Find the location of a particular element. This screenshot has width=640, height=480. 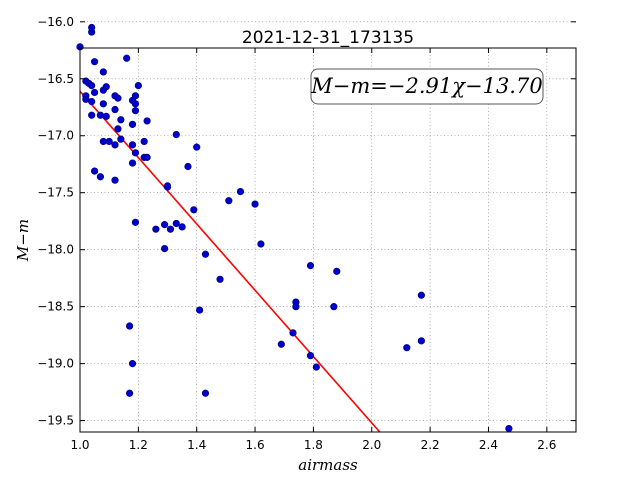

fit-equation: M−m=−2.91χ−13.70 is located at coordinates (426, 86).